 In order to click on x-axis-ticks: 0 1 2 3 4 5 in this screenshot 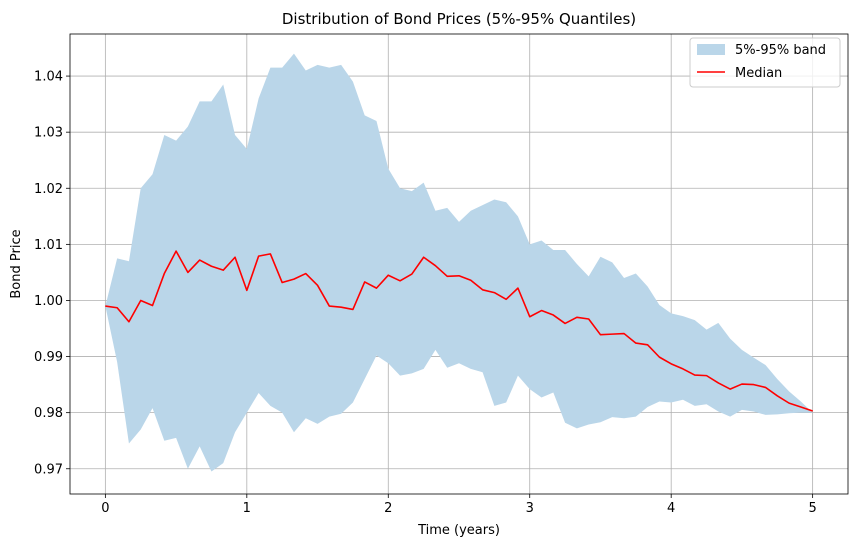, I will do `click(459, 505)`.